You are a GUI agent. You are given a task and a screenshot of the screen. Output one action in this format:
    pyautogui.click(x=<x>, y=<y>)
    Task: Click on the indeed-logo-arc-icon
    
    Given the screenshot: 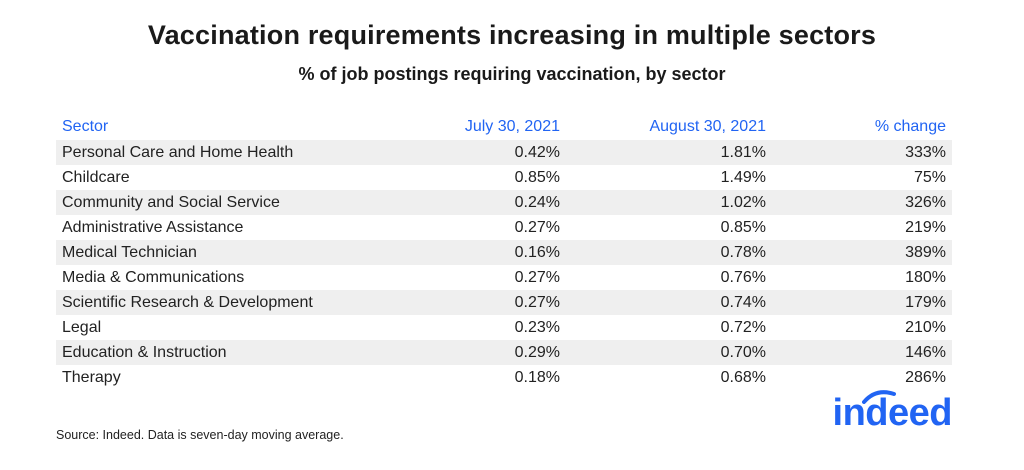 What is the action you would take?
    pyautogui.click(x=879, y=397)
    